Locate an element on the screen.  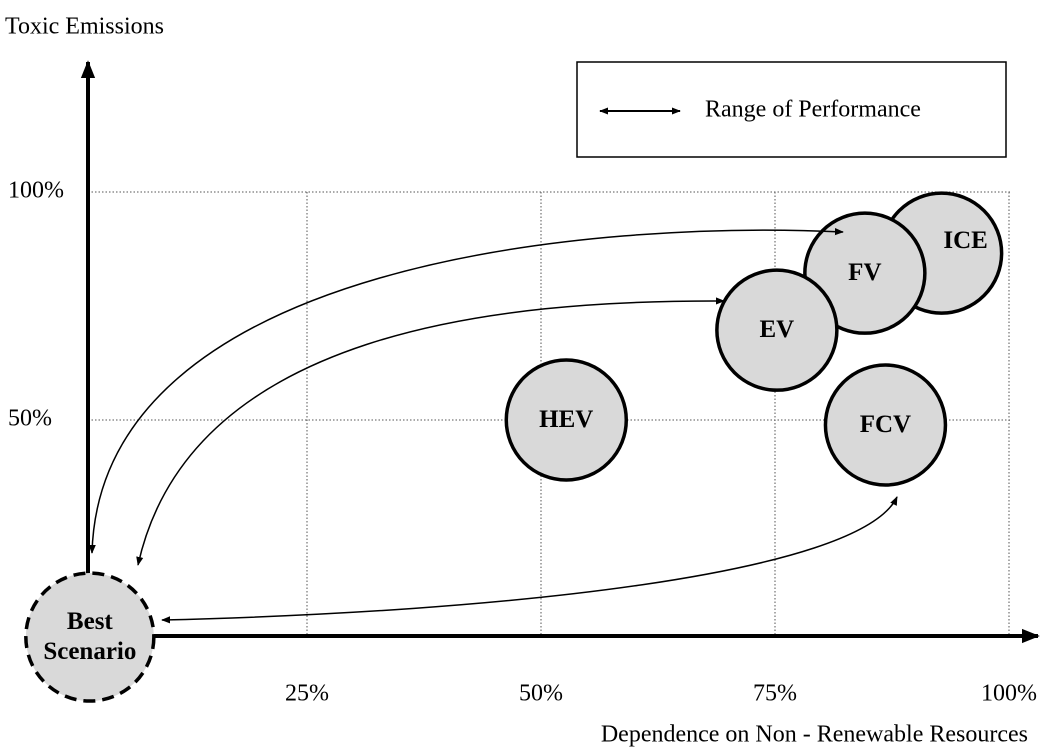
bubble-label: Best Scenario is located at coordinates (90, 637).